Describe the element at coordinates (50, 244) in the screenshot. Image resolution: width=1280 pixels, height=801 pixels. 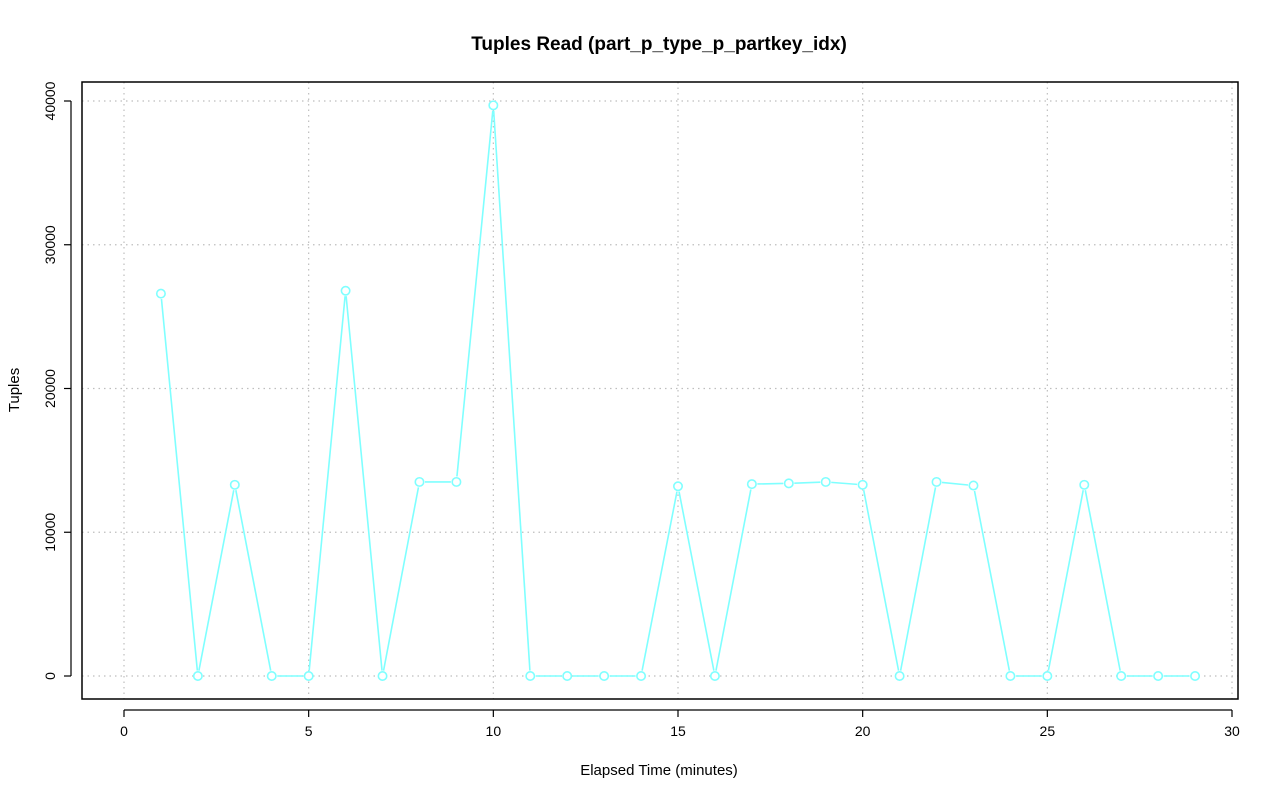
I see `y-tick-label: 30000` at that location.